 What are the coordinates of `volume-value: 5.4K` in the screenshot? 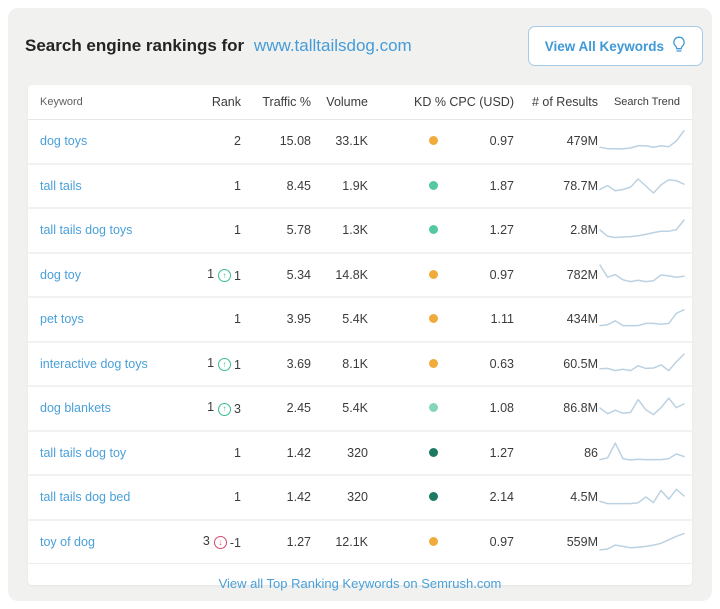 It's located at (355, 319).